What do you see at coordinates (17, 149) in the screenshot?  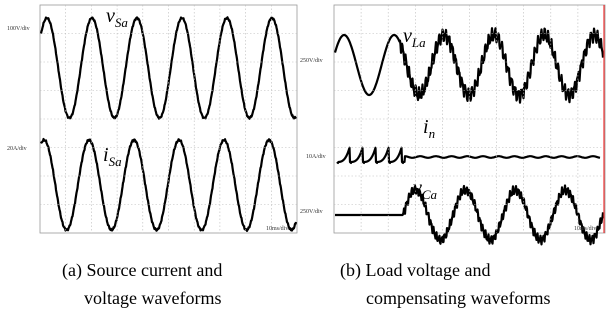 I see `scale-label: 20A/div` at bounding box center [17, 149].